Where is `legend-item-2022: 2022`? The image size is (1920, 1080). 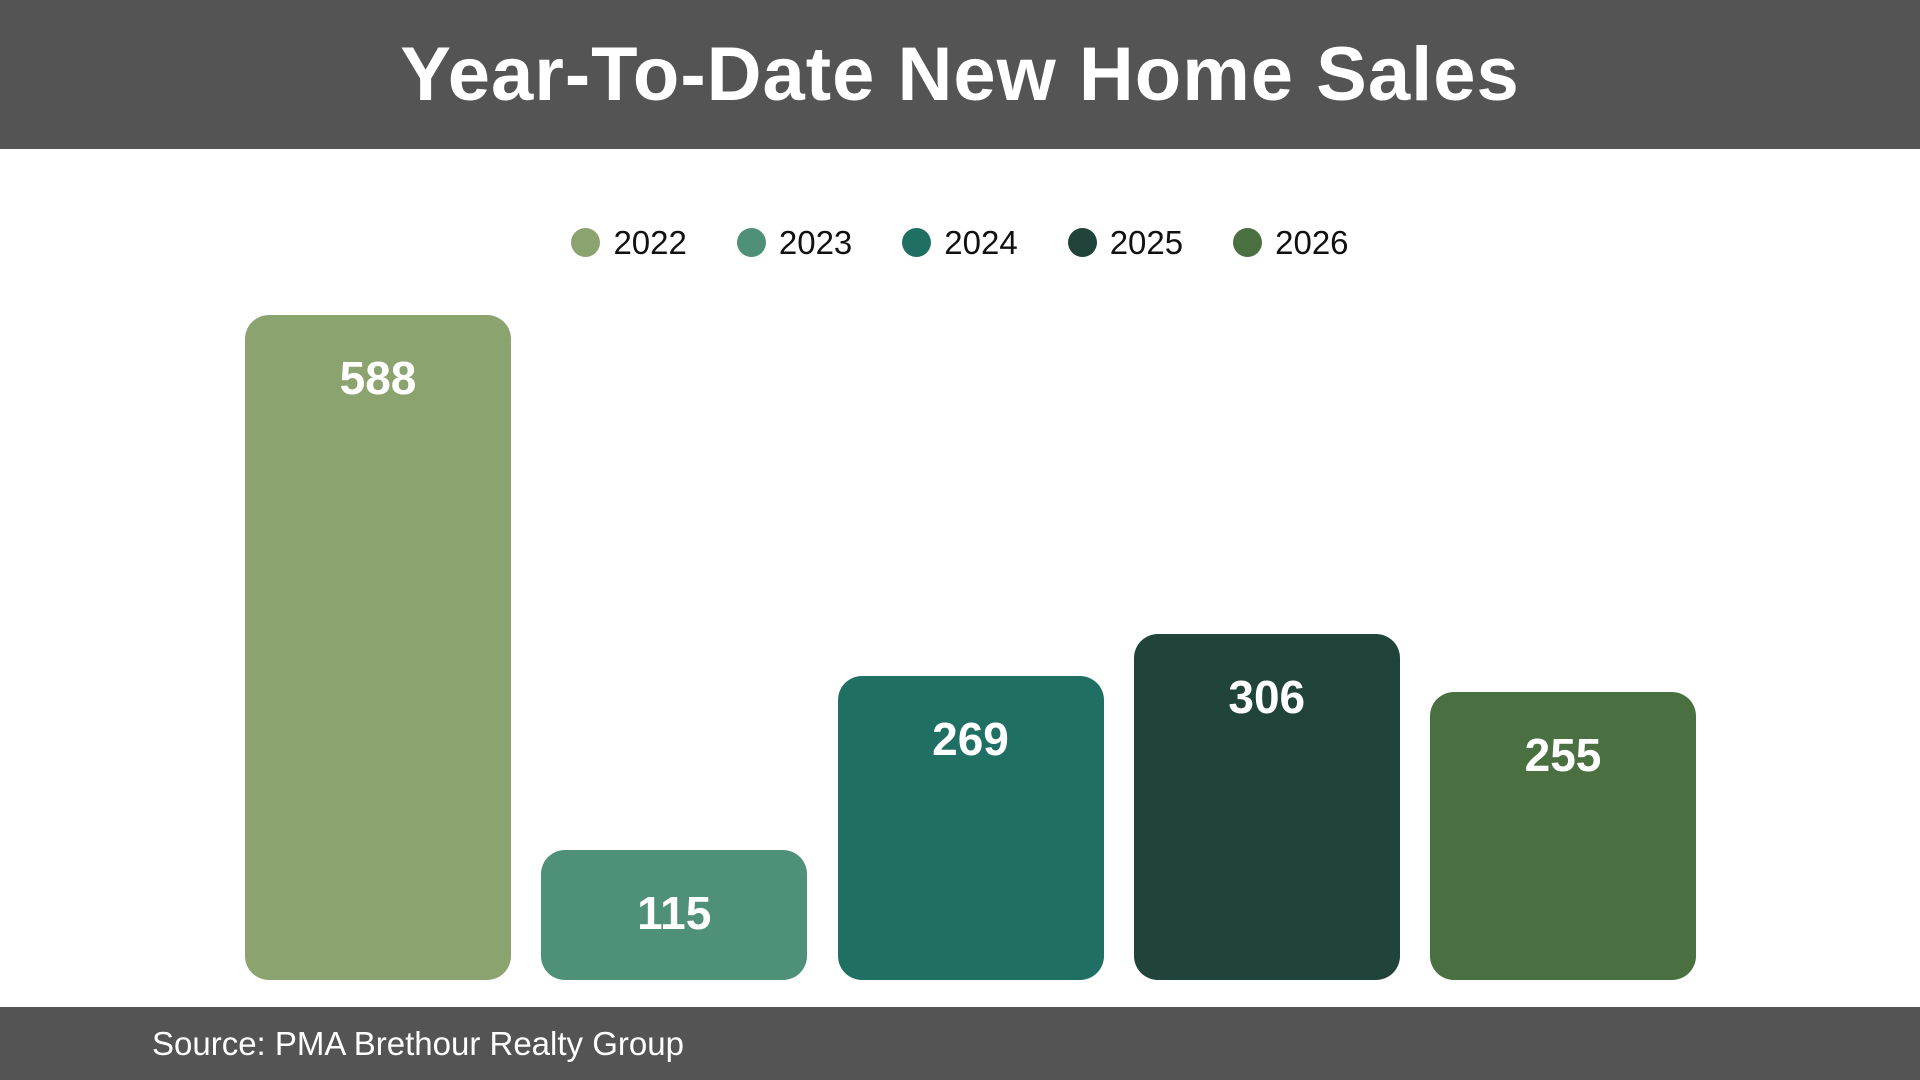 legend-item-2022: 2022 is located at coordinates (629, 242).